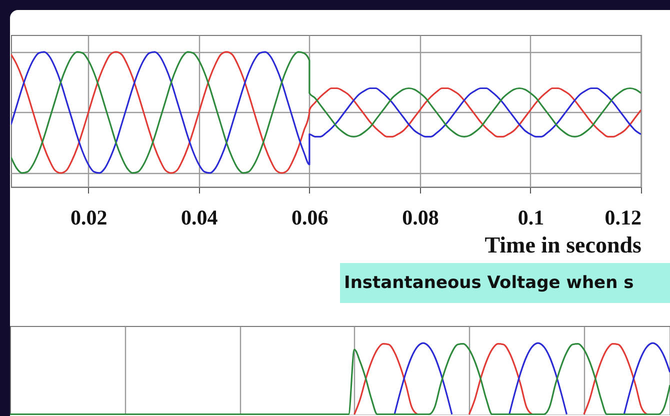 This screenshot has height=416, width=670. What do you see at coordinates (310, 218) in the screenshot?
I see `x-tick-label: 0.06` at bounding box center [310, 218].